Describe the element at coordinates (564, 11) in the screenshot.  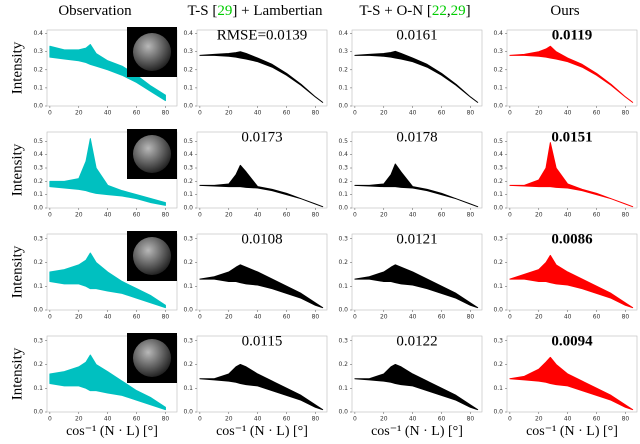
I see `column-header: Ours` at that location.